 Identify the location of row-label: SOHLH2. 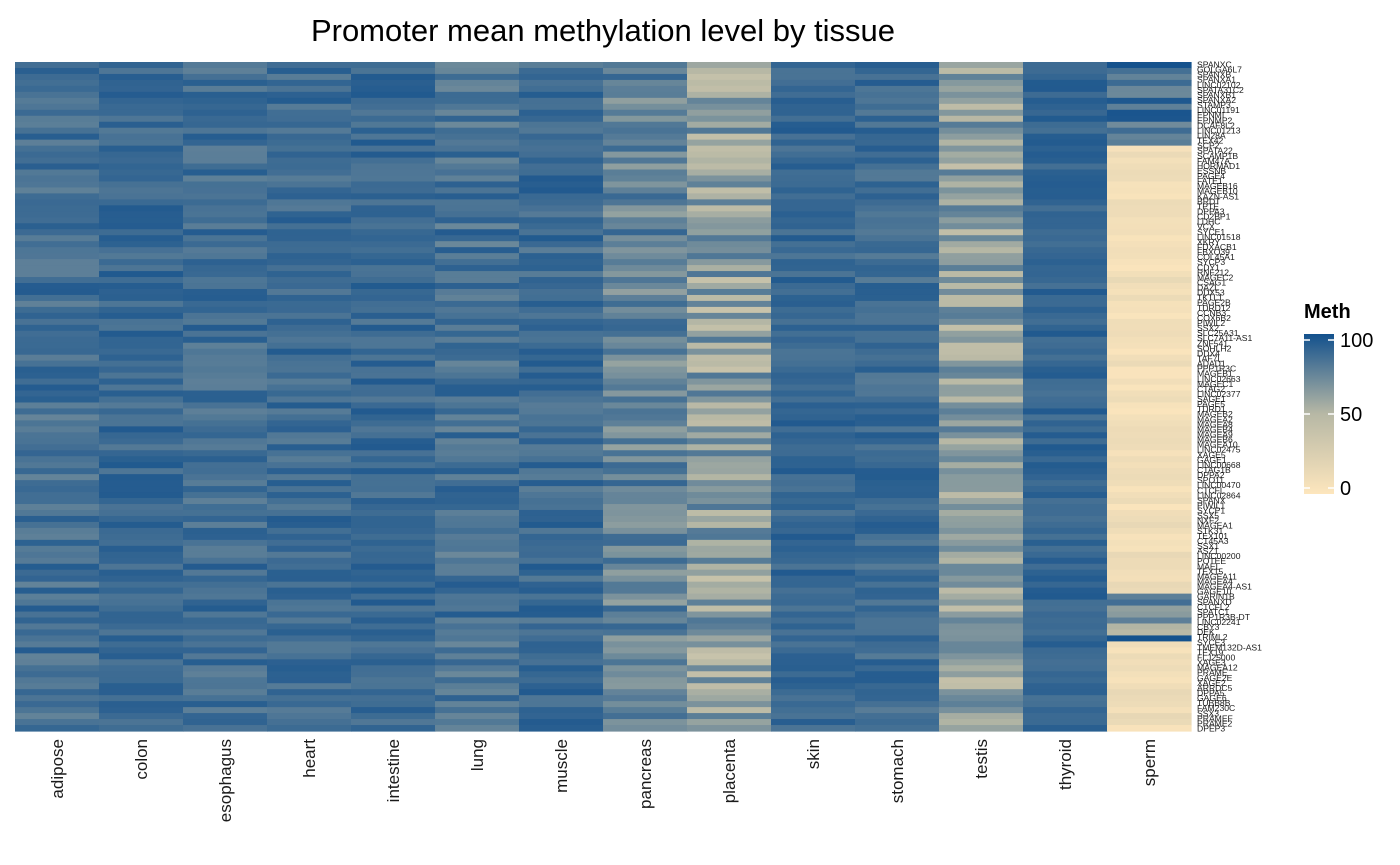
(1214, 348).